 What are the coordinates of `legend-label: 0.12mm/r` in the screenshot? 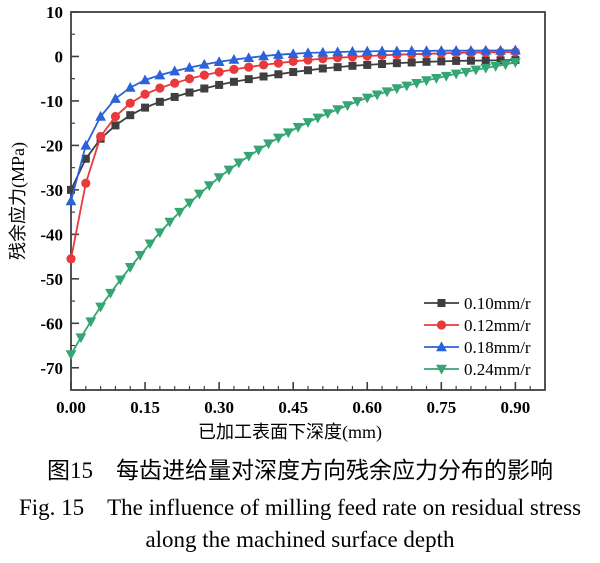 It's located at (497, 325).